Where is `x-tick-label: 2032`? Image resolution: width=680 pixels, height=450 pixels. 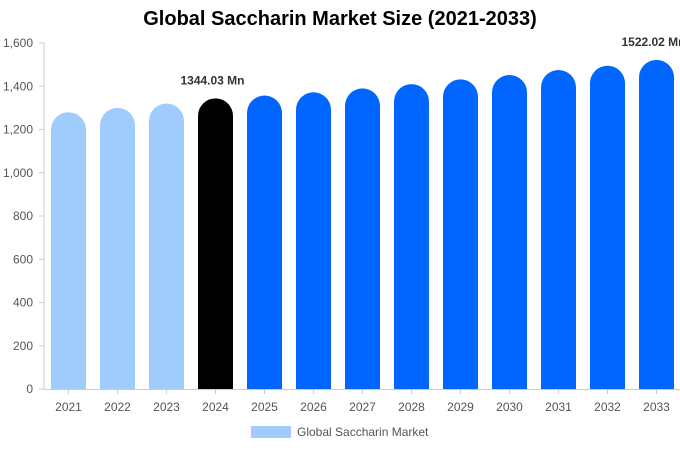 x-tick-label: 2032 is located at coordinates (607, 407).